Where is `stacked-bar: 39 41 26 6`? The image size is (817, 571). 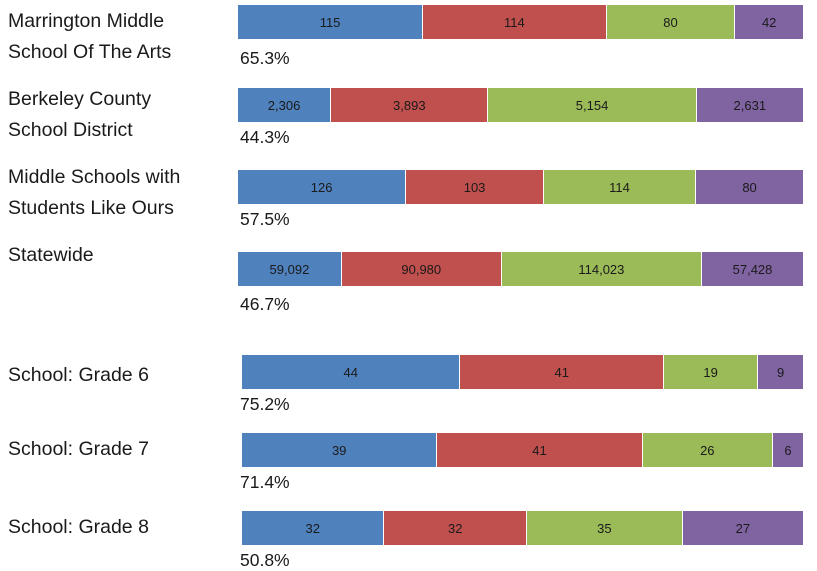
stacked-bar: 39 41 26 6 is located at coordinates (522, 450).